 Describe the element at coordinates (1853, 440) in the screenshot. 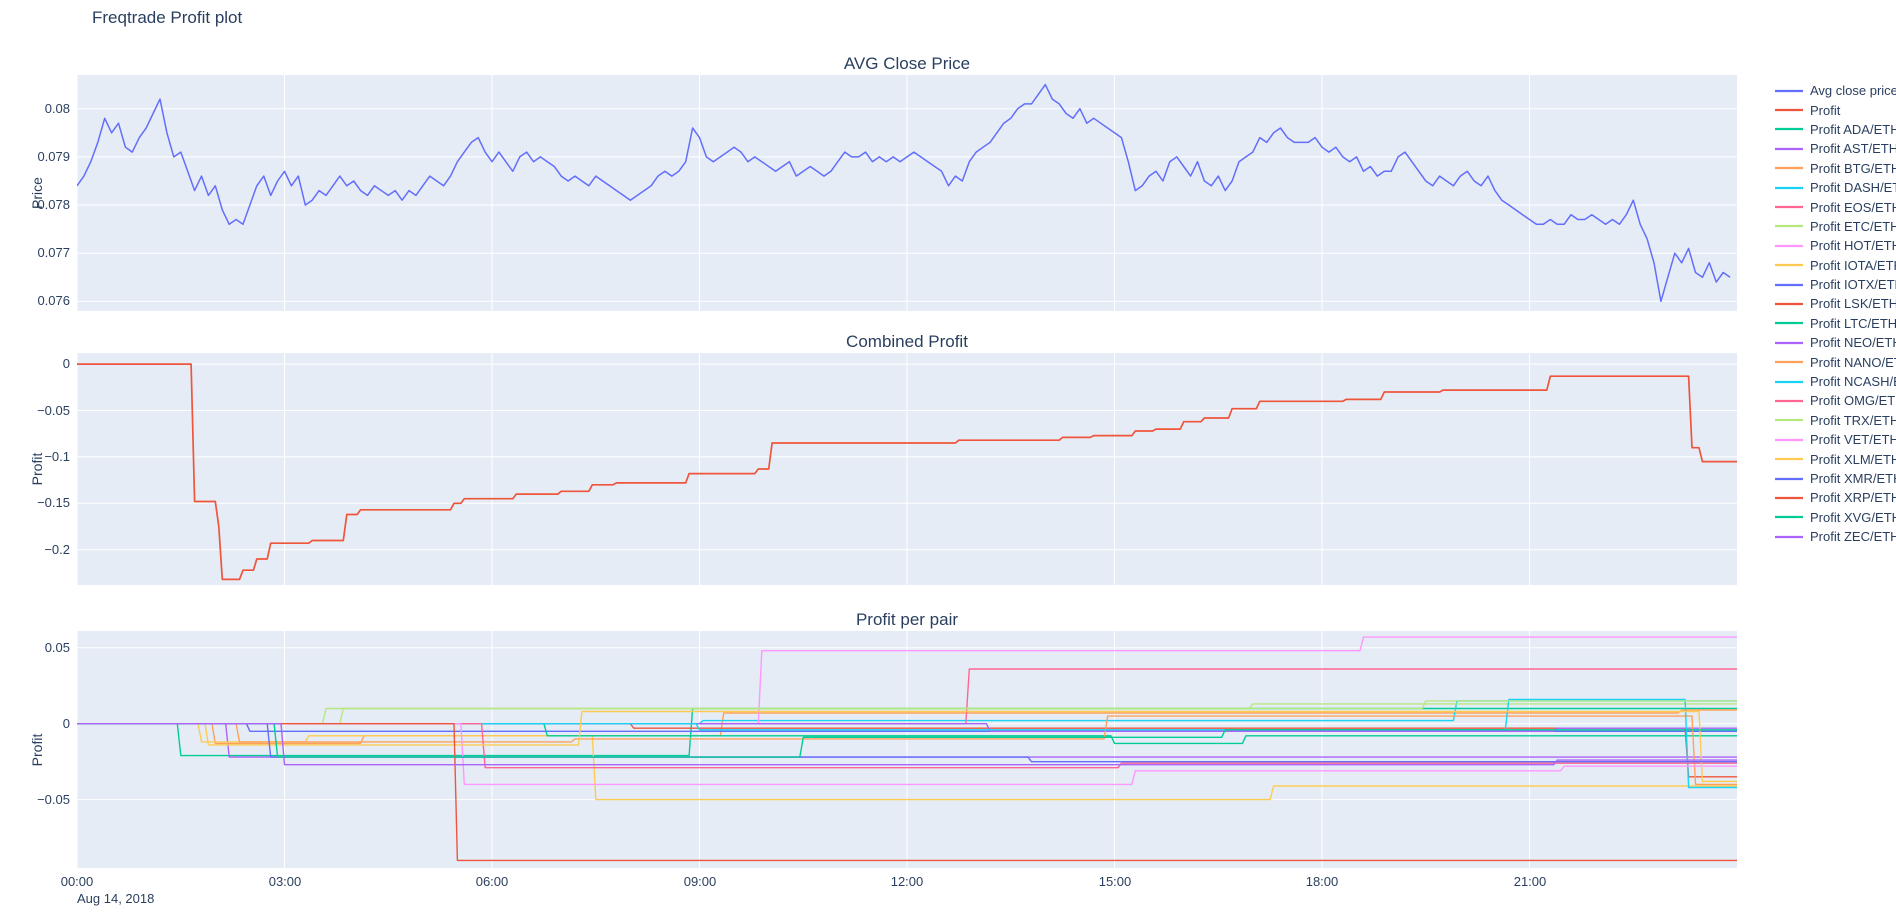

I see `legend-label: Profit VET/ETH` at that location.